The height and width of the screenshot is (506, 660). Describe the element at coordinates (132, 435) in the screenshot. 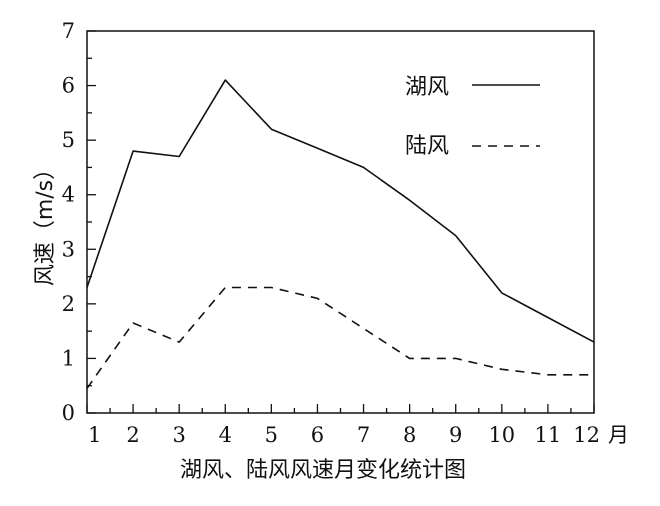

I see `x-tick-label: 2` at that location.